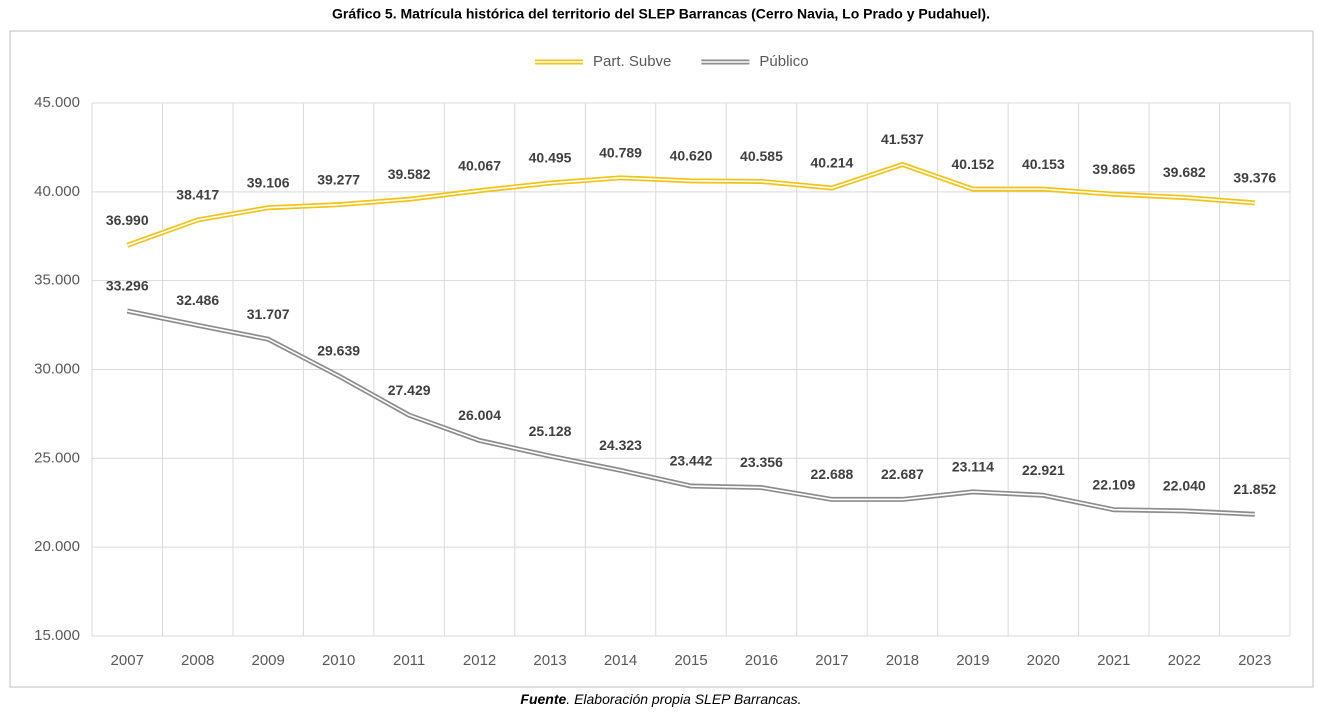 Image resolution: width=1322 pixels, height=713 pixels. I want to click on data-label: 36.990, so click(127, 220).